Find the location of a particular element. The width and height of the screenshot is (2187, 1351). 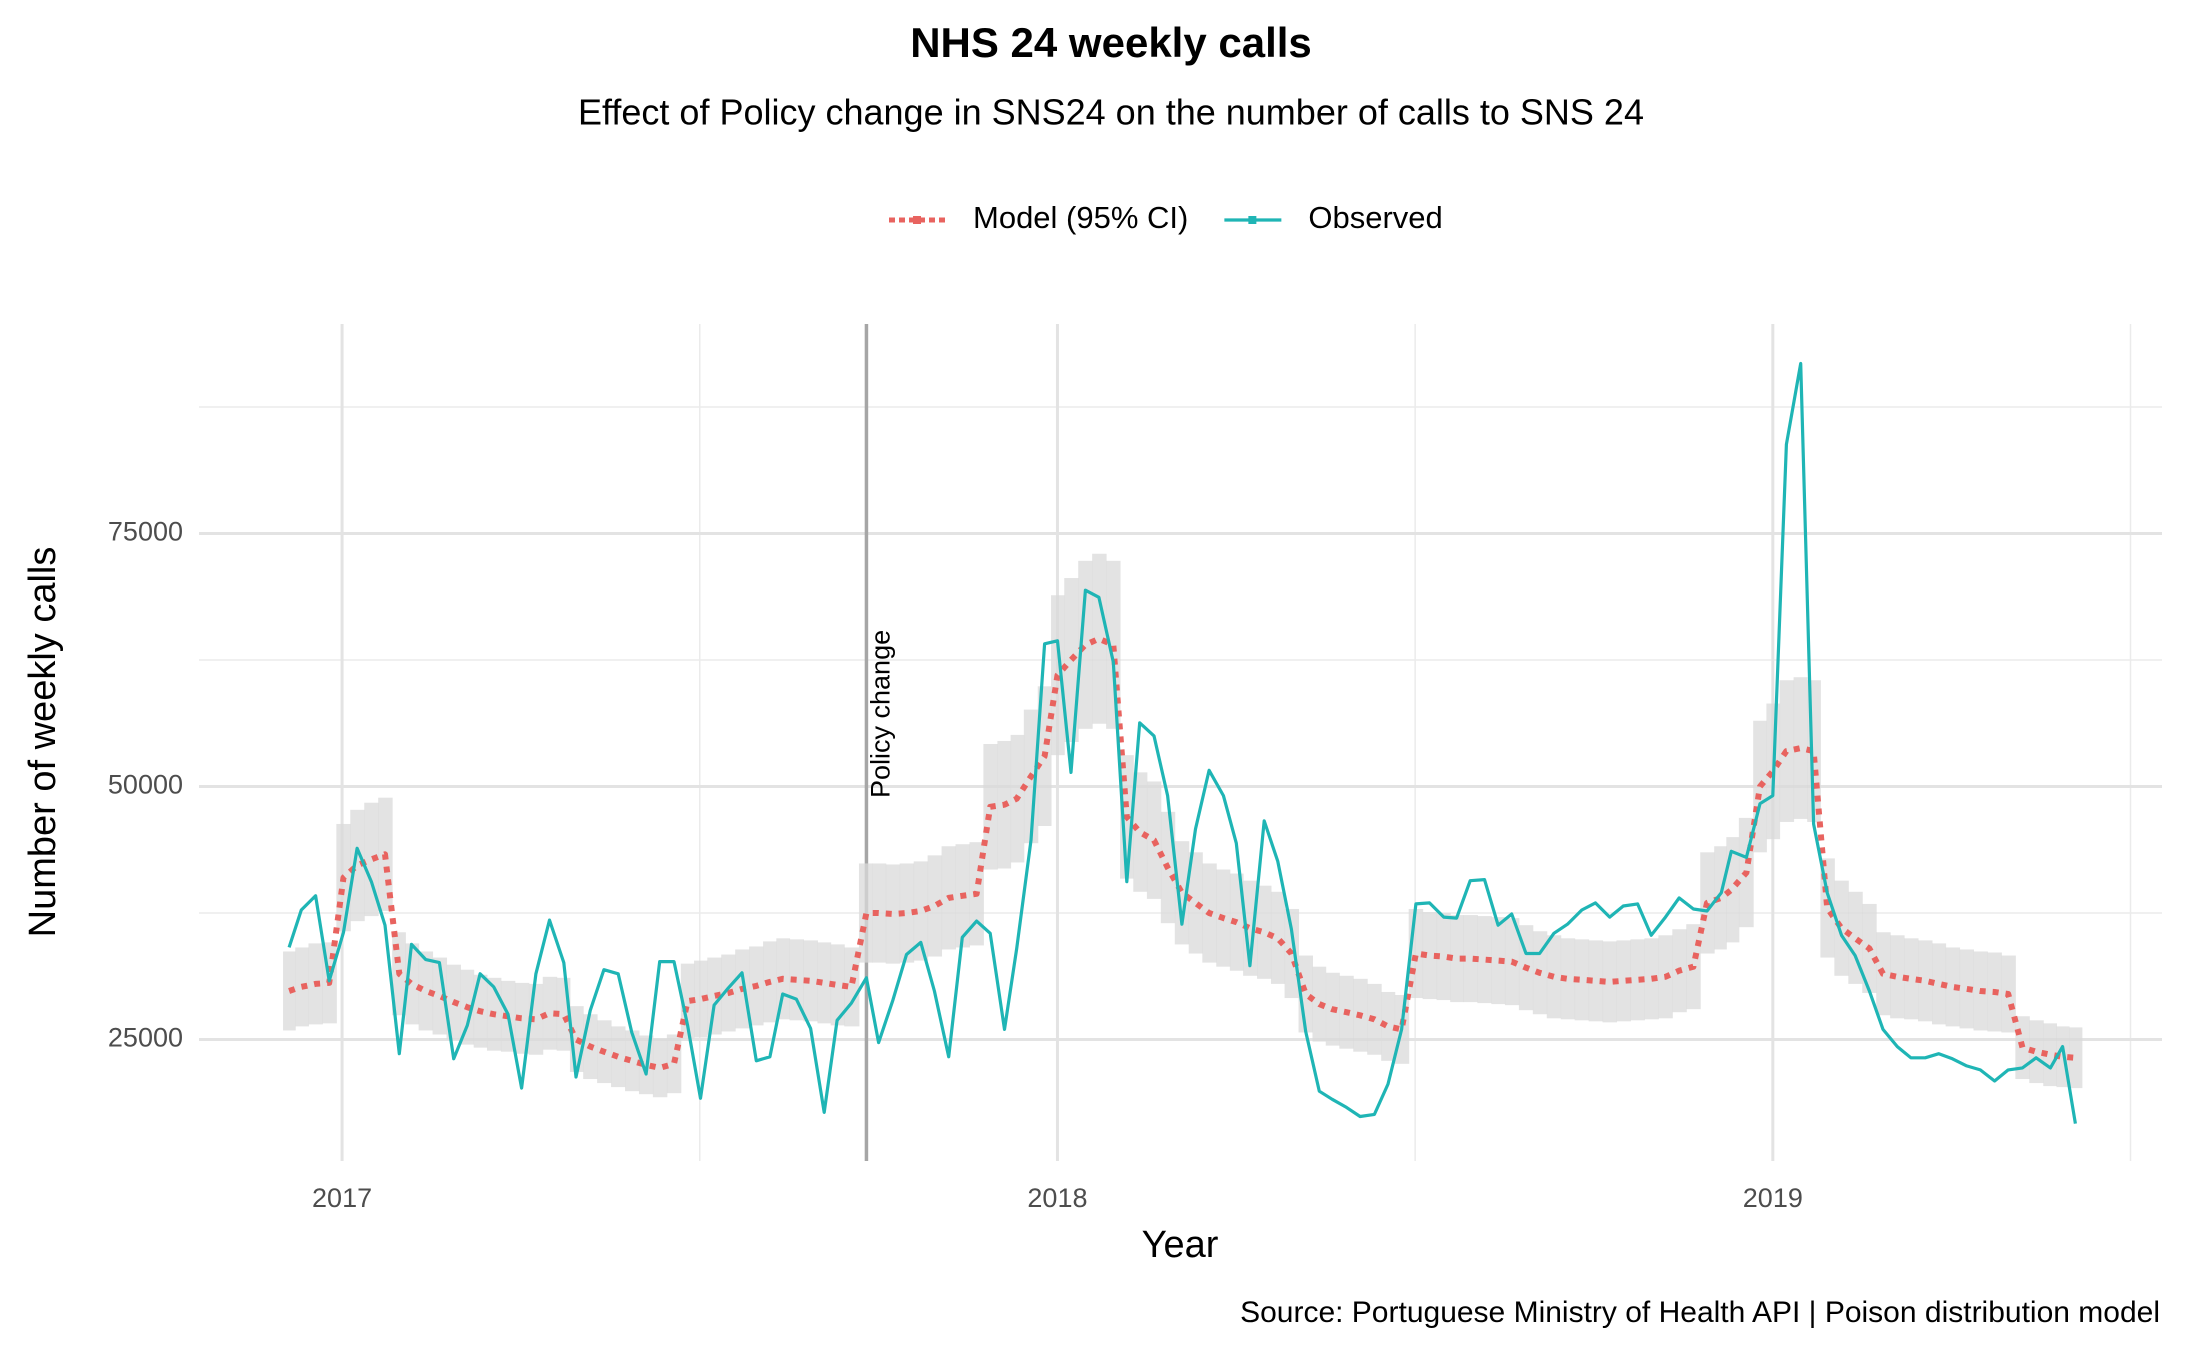

x-axis-title: Year is located at coordinates (1180, 1245).